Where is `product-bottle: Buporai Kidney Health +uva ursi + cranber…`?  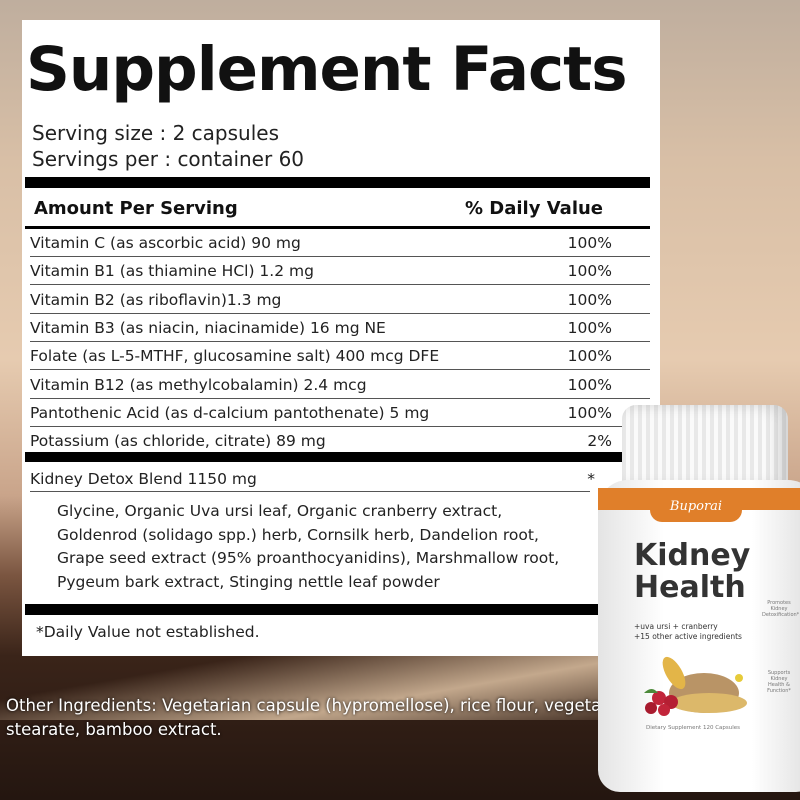 product-bottle: Buporai Kidney Health +uva ursi + cranber… is located at coordinates (699, 636).